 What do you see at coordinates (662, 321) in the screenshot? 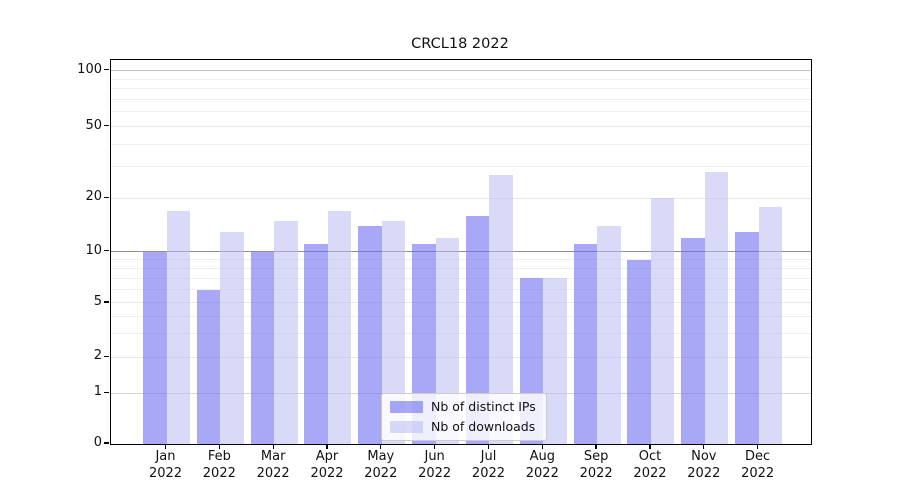
I see `bar-downloads-oct` at bounding box center [662, 321].